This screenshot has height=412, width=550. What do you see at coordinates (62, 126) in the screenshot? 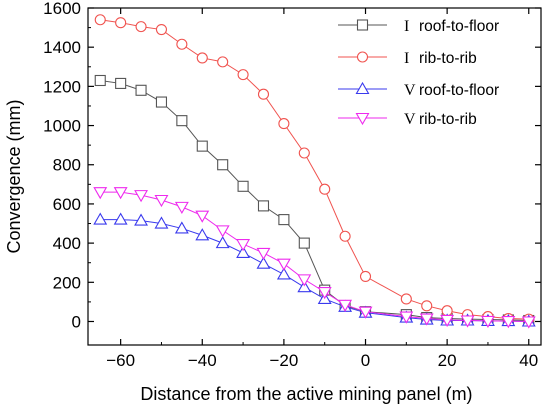
I see `y-tick-label: 1000` at bounding box center [62, 126].